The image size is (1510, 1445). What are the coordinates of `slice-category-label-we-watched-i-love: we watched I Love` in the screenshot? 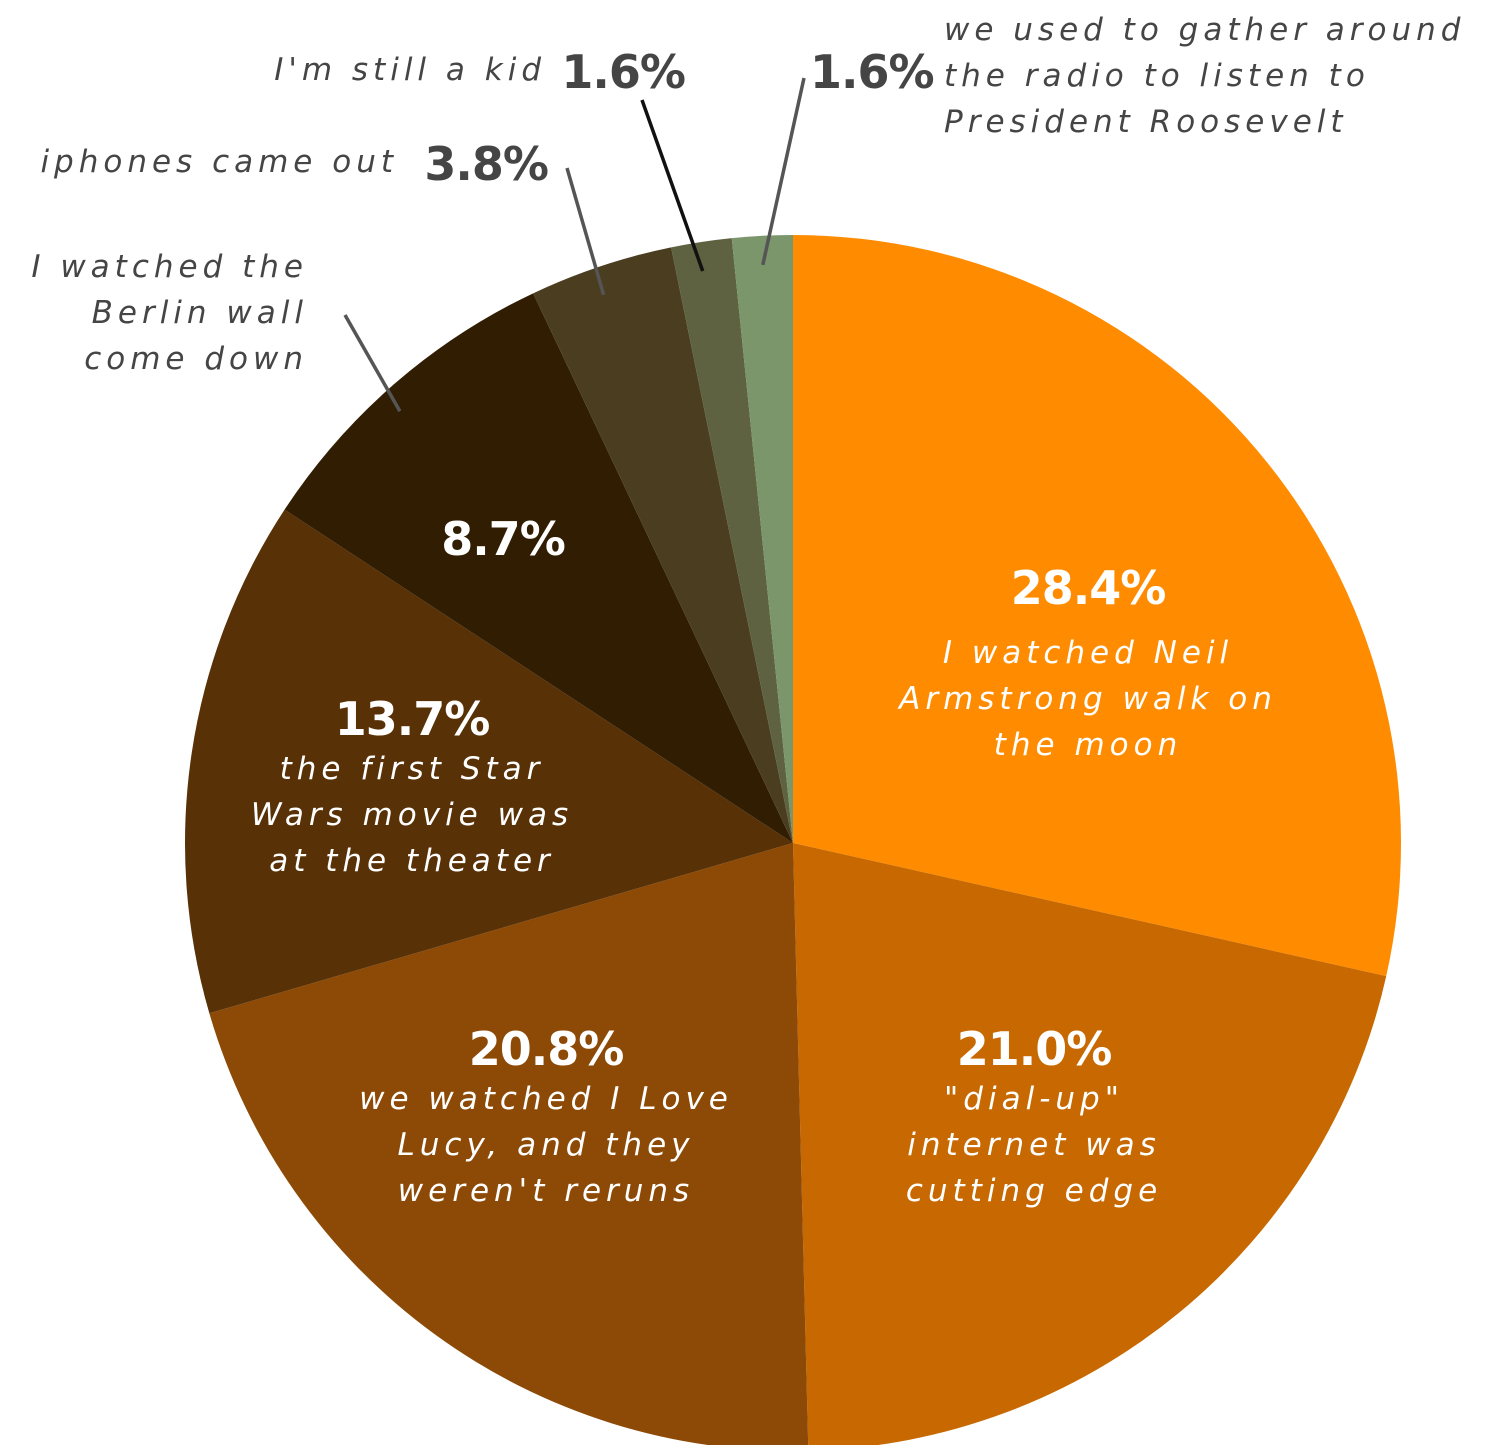 It's located at (546, 1099).